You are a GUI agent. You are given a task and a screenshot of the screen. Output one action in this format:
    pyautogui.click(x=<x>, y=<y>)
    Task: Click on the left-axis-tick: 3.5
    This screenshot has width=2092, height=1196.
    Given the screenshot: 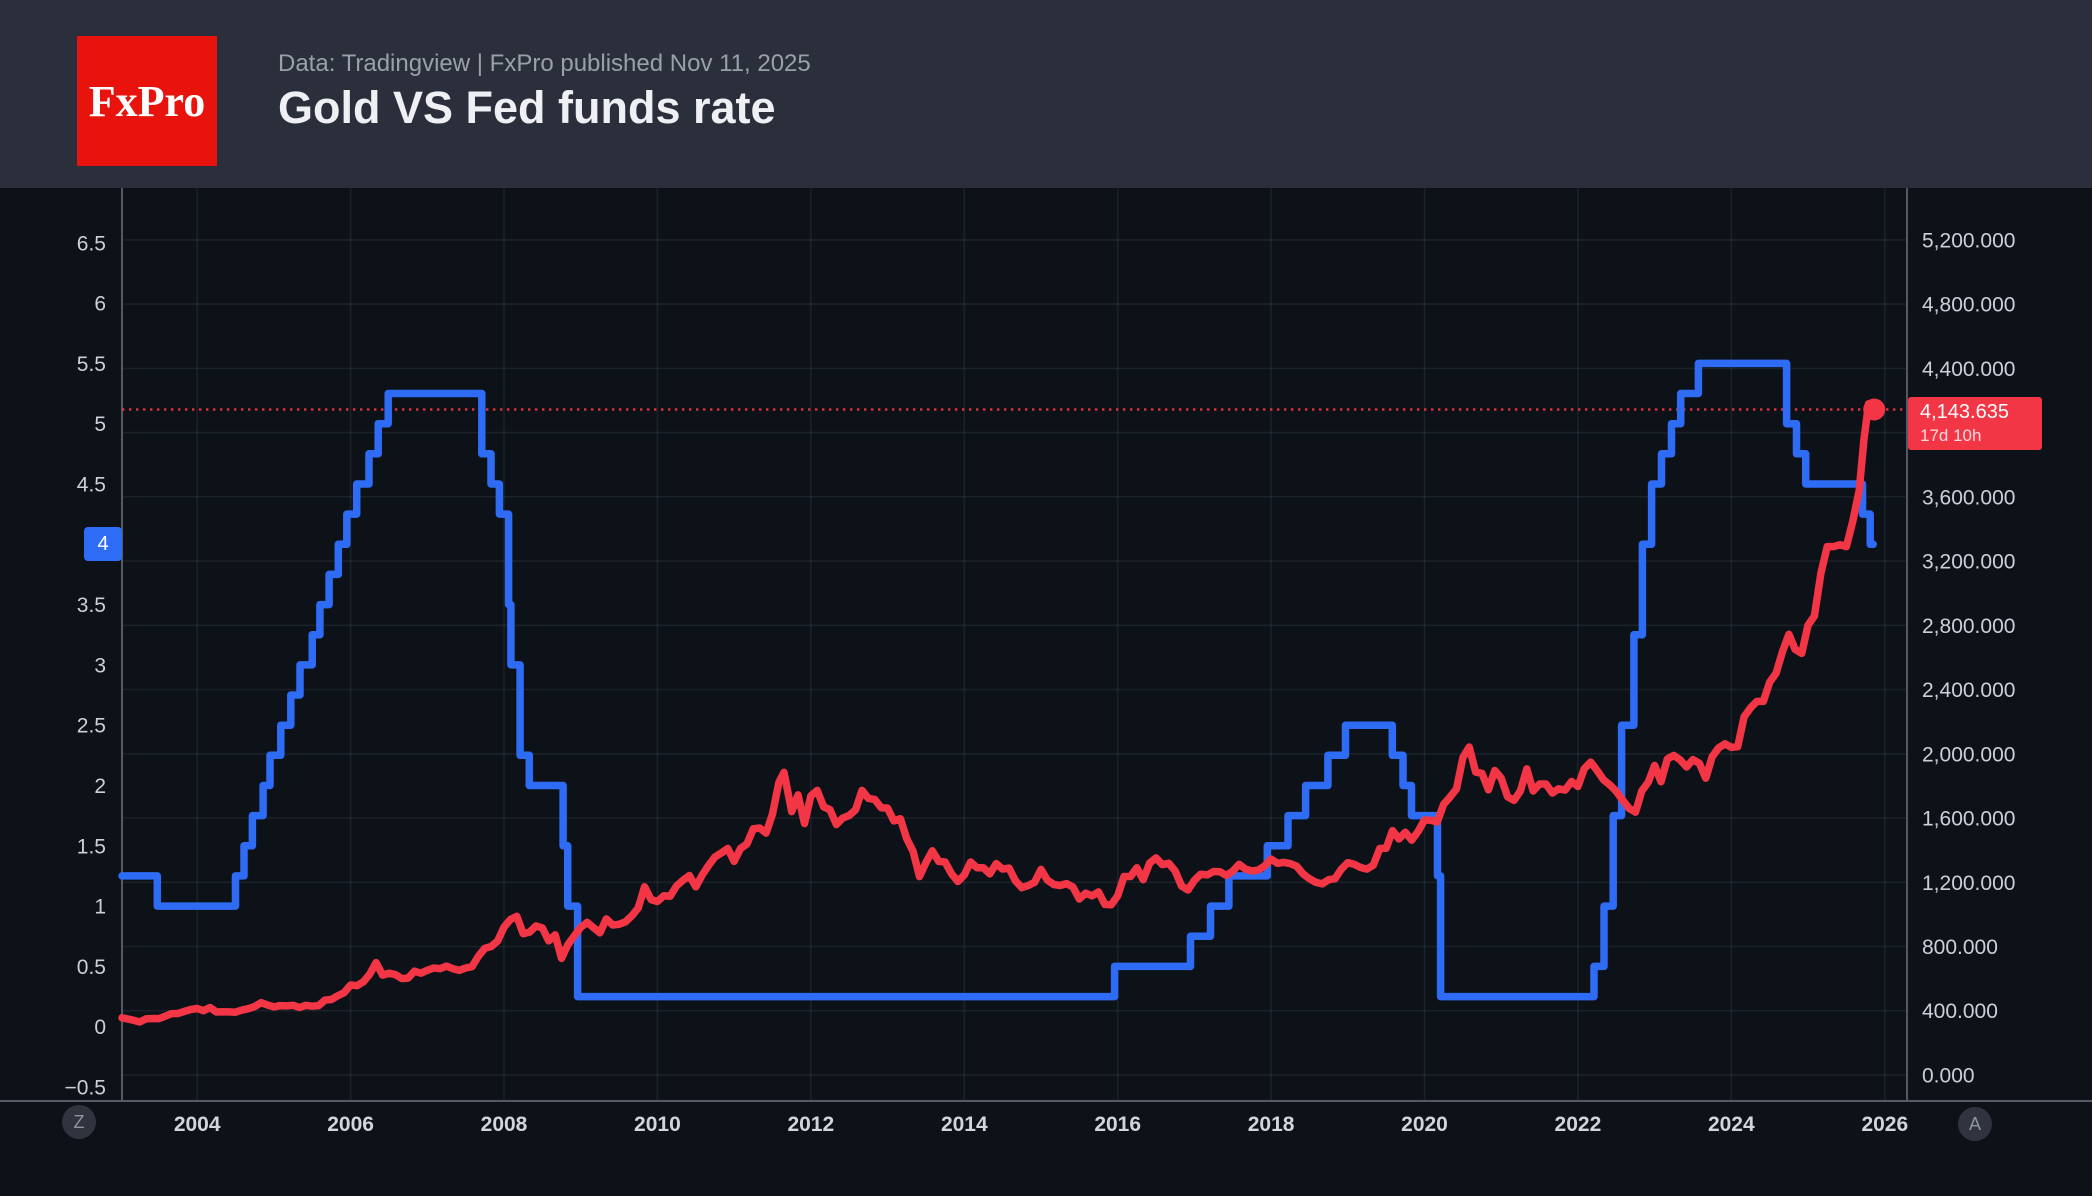 What is the action you would take?
    pyautogui.click(x=91, y=605)
    